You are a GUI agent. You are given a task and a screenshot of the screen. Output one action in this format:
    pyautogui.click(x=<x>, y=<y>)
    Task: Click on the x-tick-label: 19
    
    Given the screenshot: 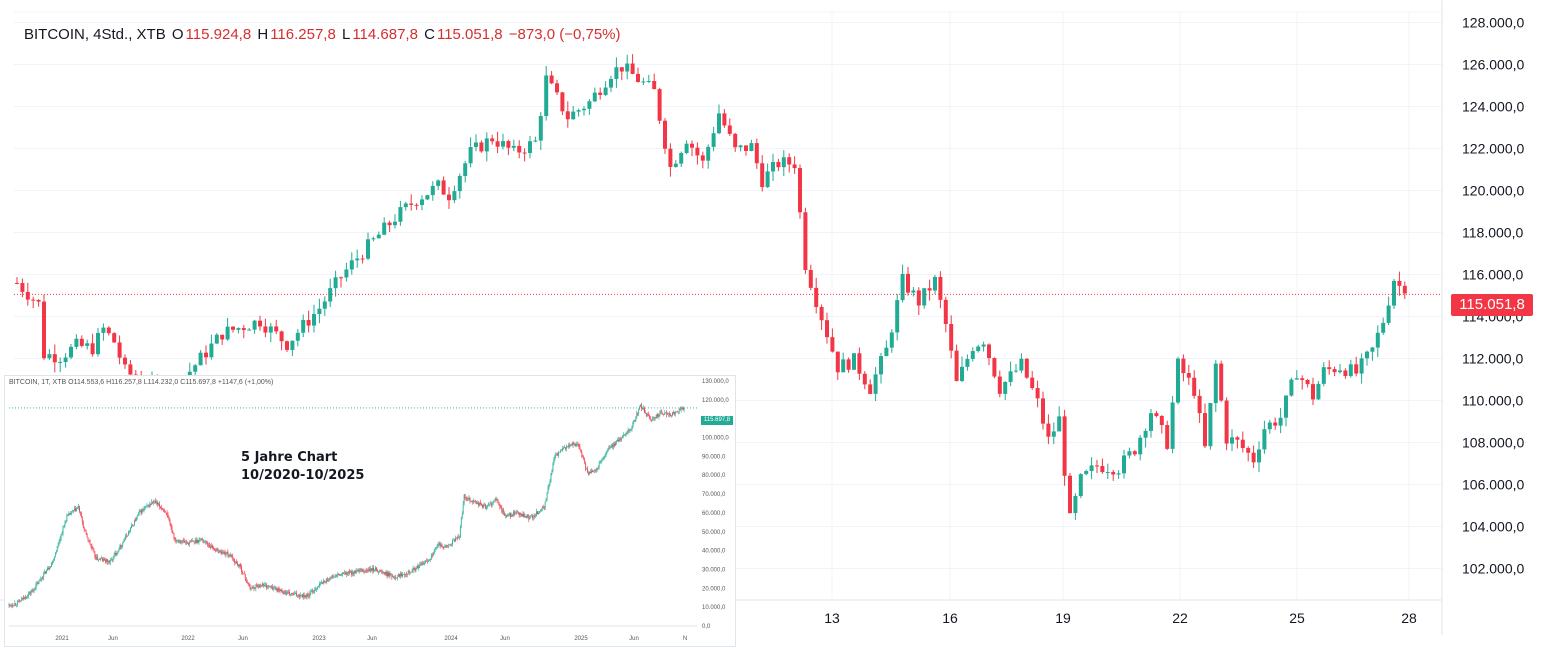 What is the action you would take?
    pyautogui.click(x=1063, y=618)
    